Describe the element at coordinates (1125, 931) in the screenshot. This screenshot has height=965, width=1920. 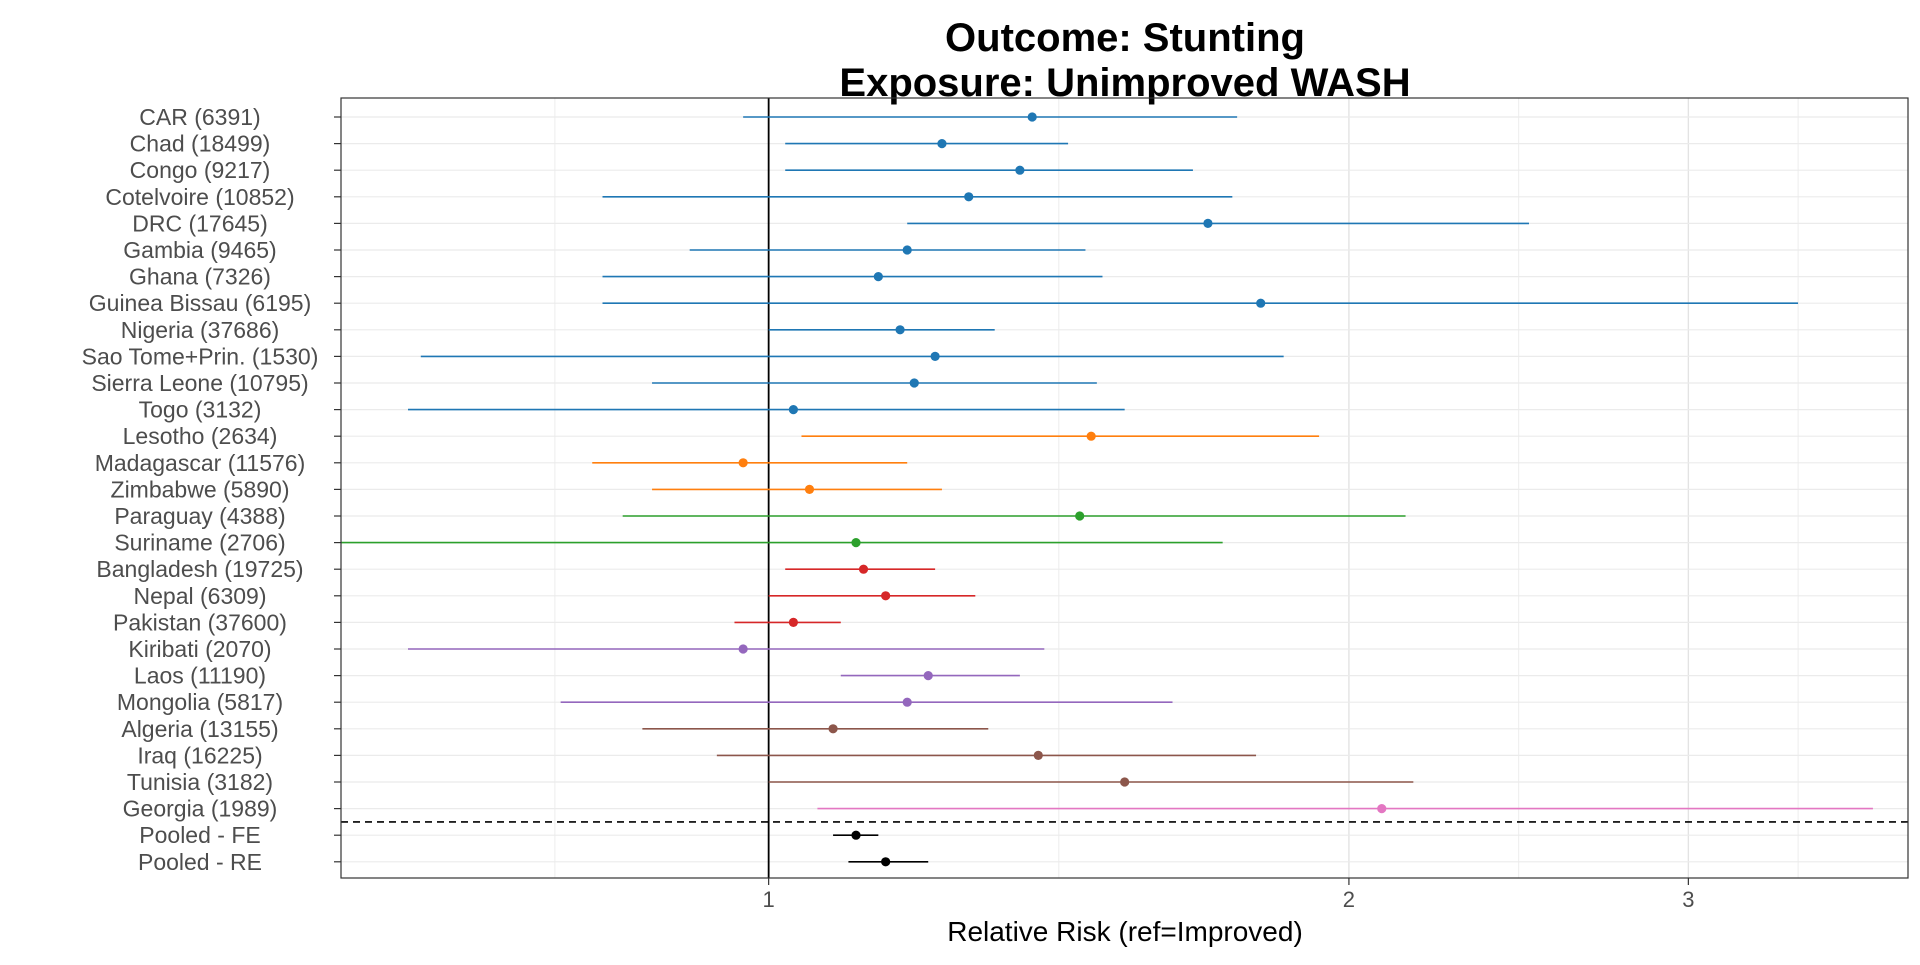
I see `x-axis-title: Relative Risk (ref=Improved)` at that location.